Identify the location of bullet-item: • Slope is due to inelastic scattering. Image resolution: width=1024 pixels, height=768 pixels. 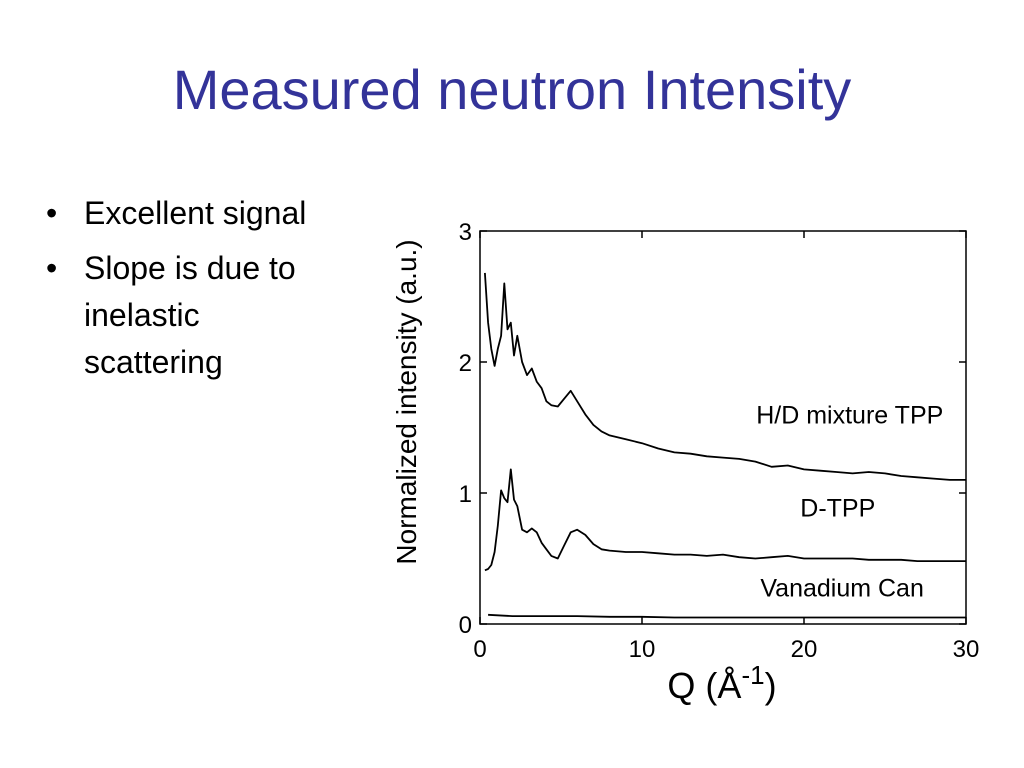
(189, 315).